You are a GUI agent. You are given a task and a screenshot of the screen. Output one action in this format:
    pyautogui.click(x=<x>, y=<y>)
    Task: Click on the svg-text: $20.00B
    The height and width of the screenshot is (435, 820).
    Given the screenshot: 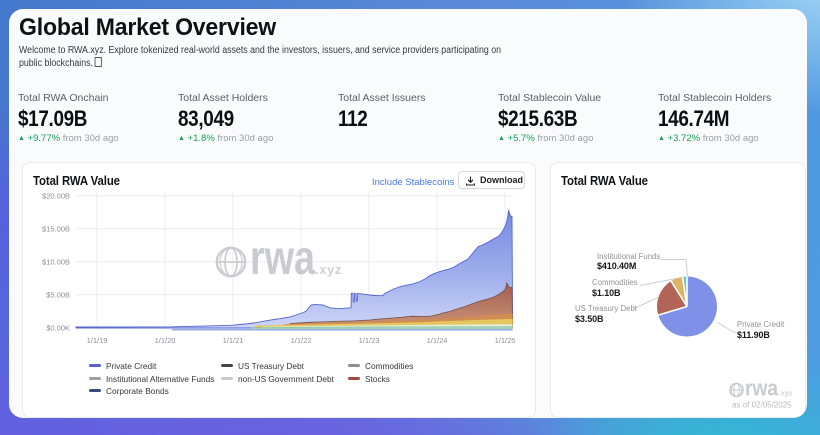 What is the action you would take?
    pyautogui.click(x=56, y=196)
    